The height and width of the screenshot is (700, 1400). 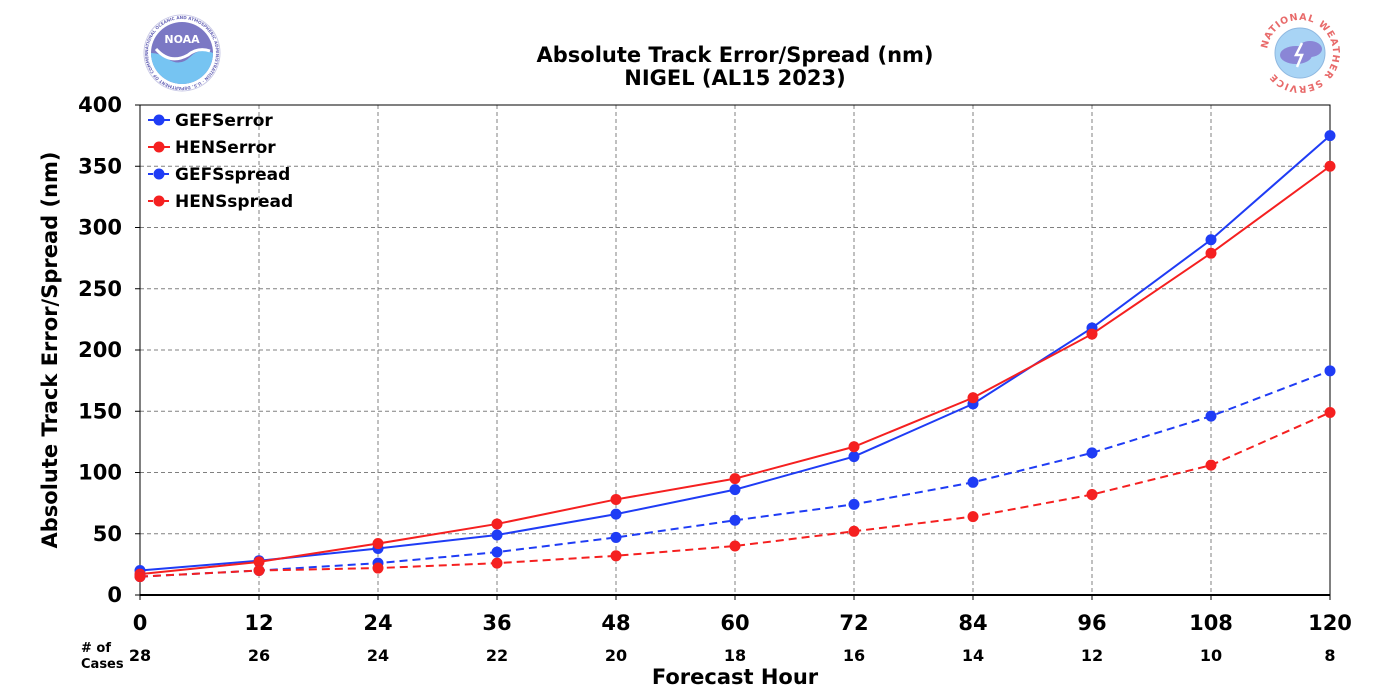 I want to click on x-tick-label: 0, so click(x=140, y=623).